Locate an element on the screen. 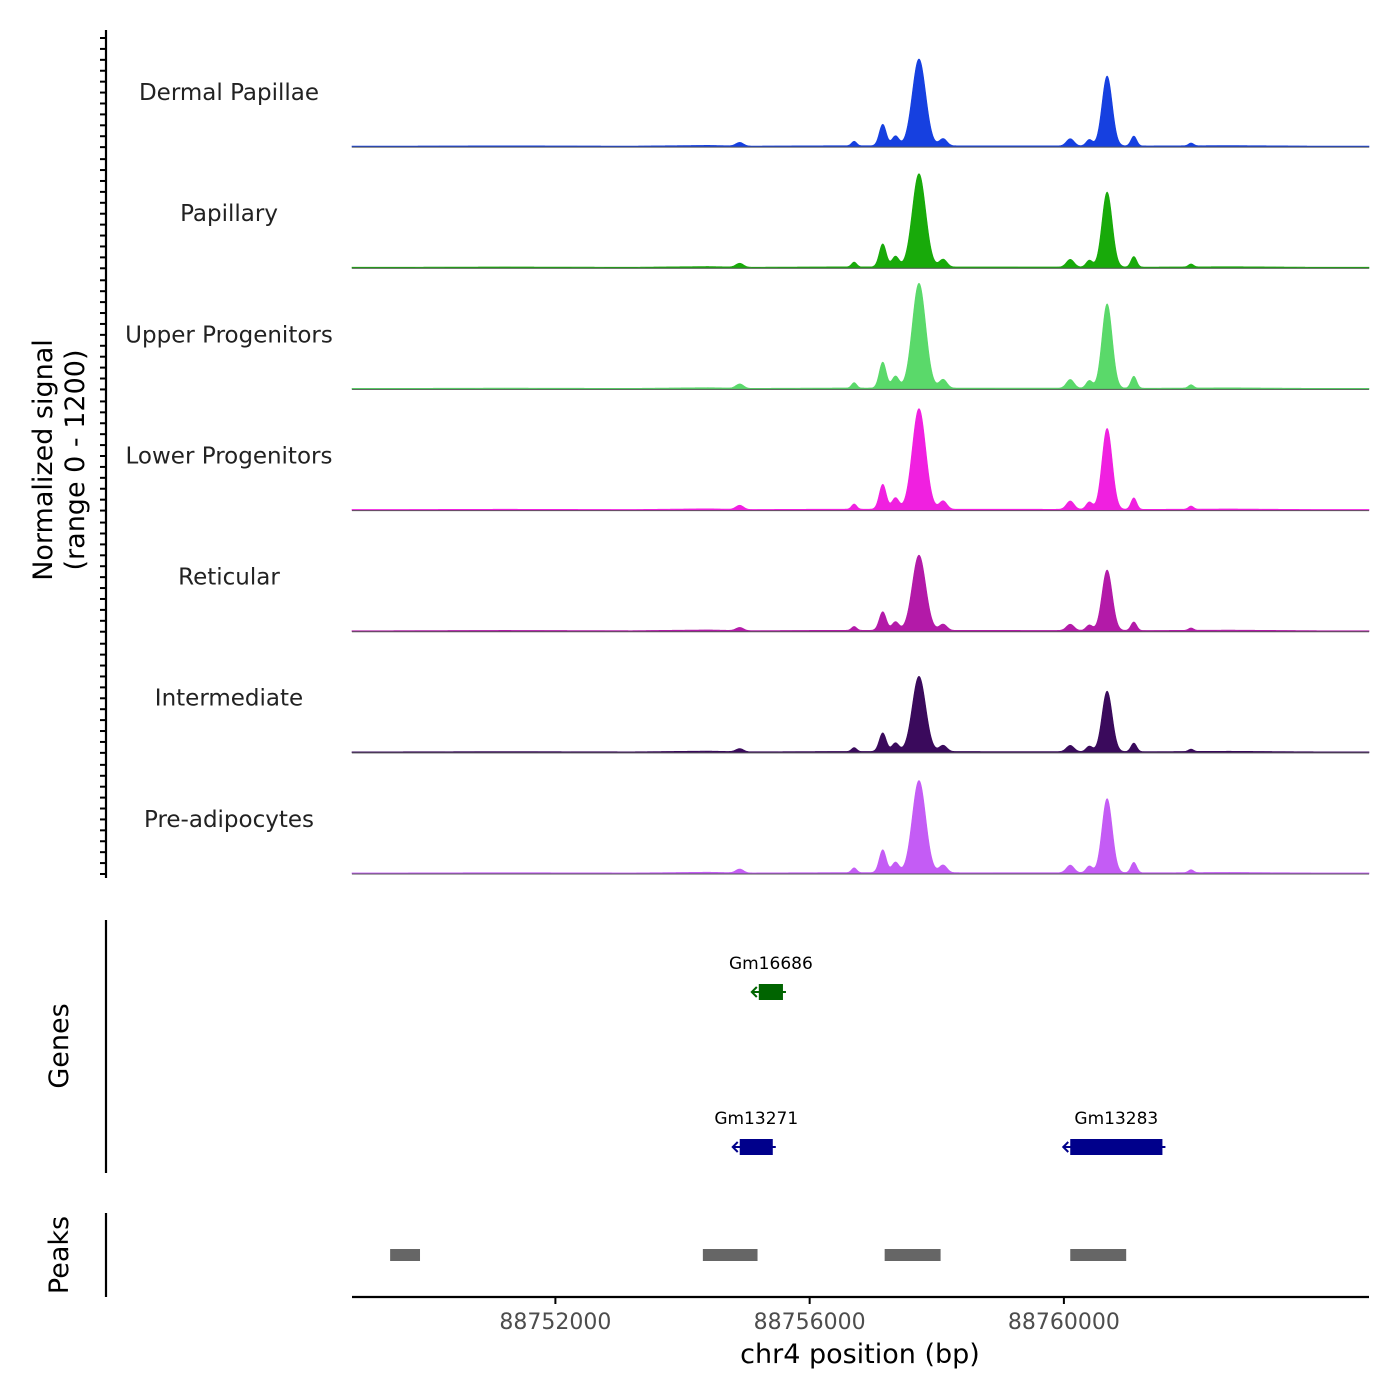 The image size is (1400, 1400). gene-annotation-track: Genes Gm16686 Gm13271 Gm13283 is located at coordinates (605, 1046).